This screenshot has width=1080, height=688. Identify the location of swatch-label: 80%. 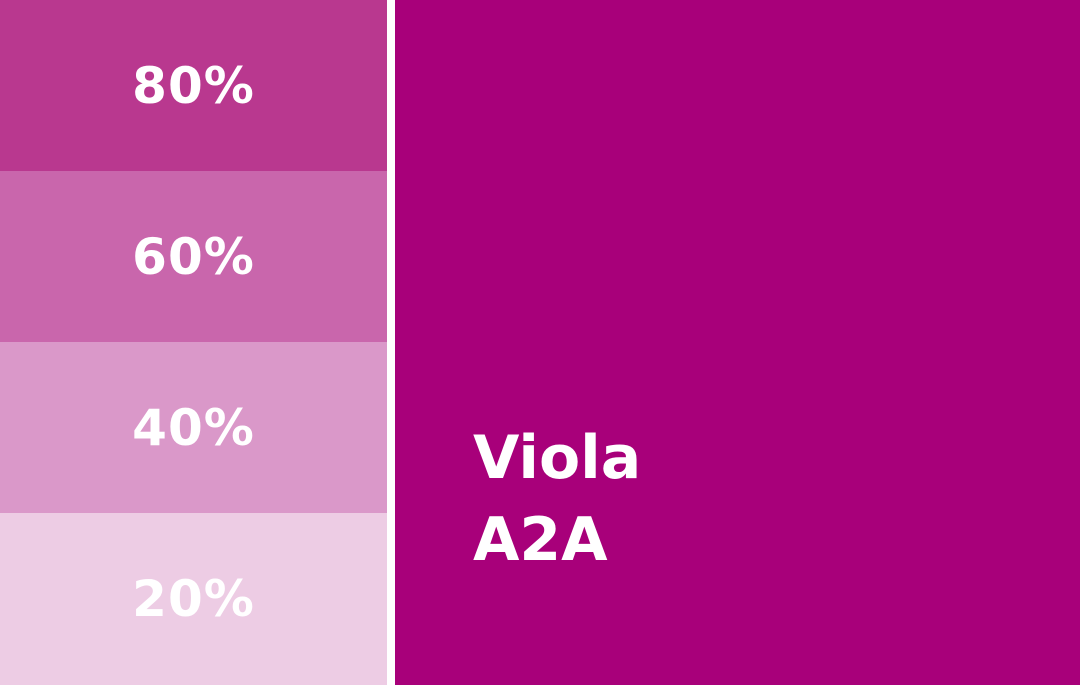
(193, 85).